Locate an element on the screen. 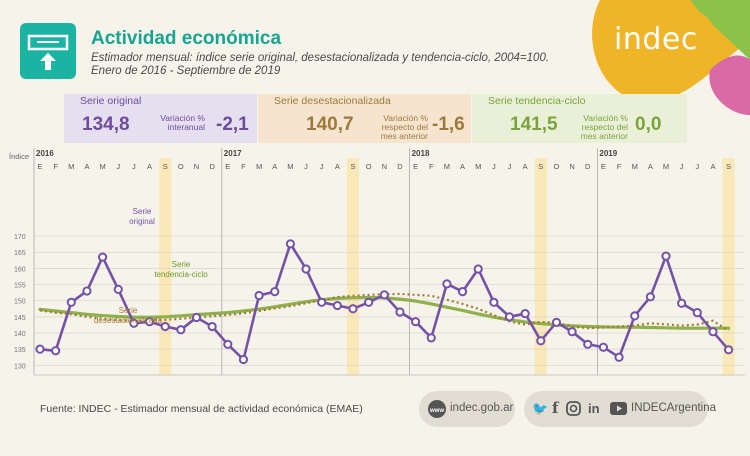  series-label-trend: tendencia-ciclo is located at coordinates (181, 274).